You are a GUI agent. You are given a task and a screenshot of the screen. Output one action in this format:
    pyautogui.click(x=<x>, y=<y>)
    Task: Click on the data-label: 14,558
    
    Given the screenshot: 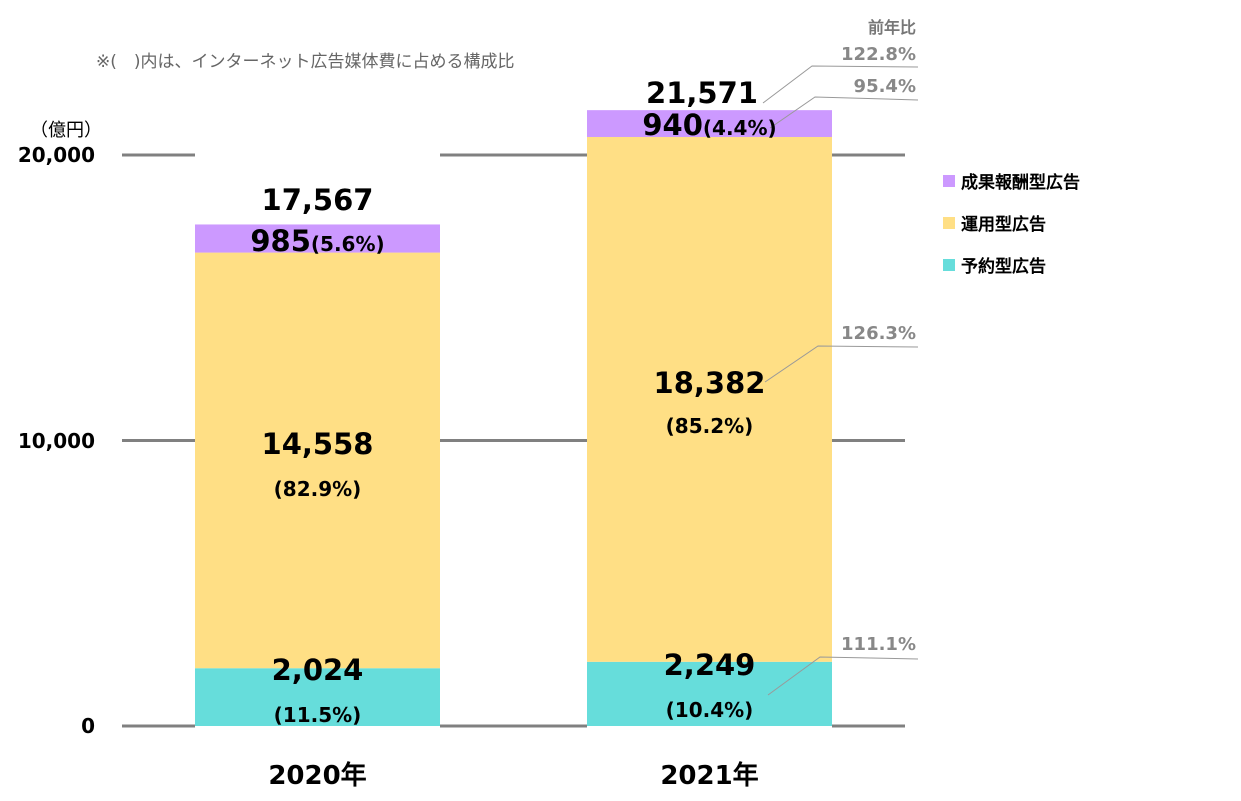 What is the action you would take?
    pyautogui.click(x=317, y=444)
    